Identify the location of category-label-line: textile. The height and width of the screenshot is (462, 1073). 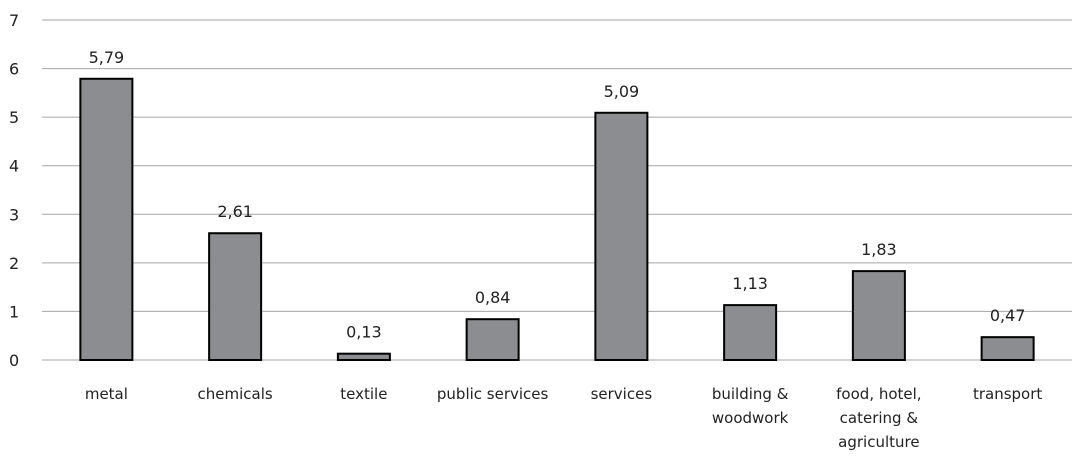
(363, 394).